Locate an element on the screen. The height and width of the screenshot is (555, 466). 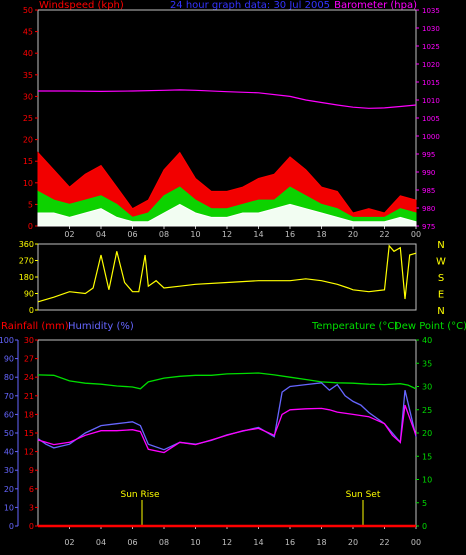
y-tick-label: 24 is located at coordinates (29, 377).